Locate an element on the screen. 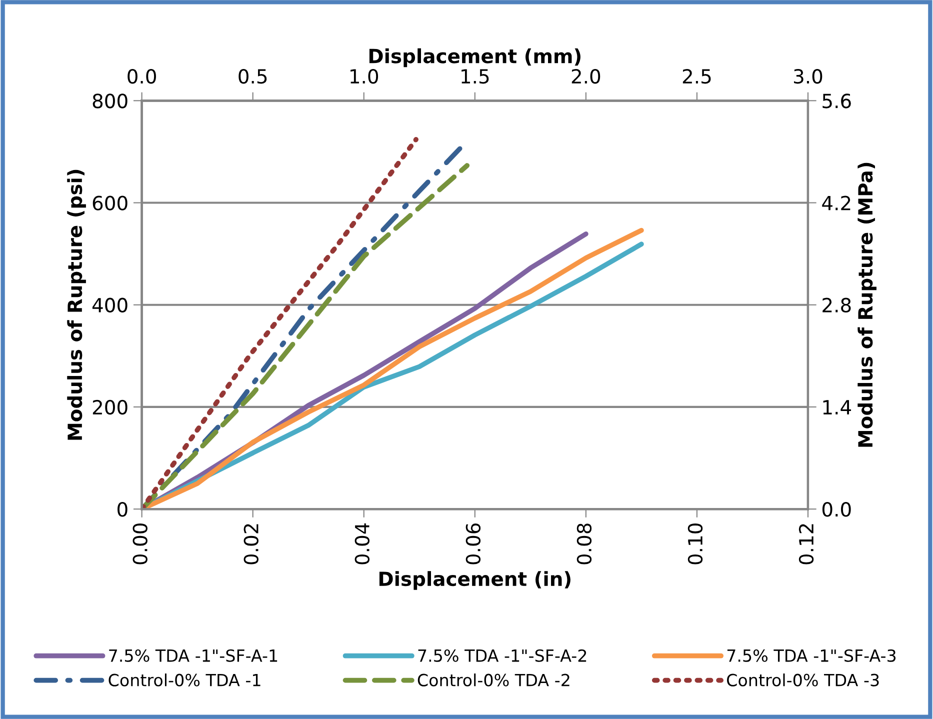 The width and height of the screenshot is (933, 719). y-tick-label: 200 is located at coordinates (110, 407).